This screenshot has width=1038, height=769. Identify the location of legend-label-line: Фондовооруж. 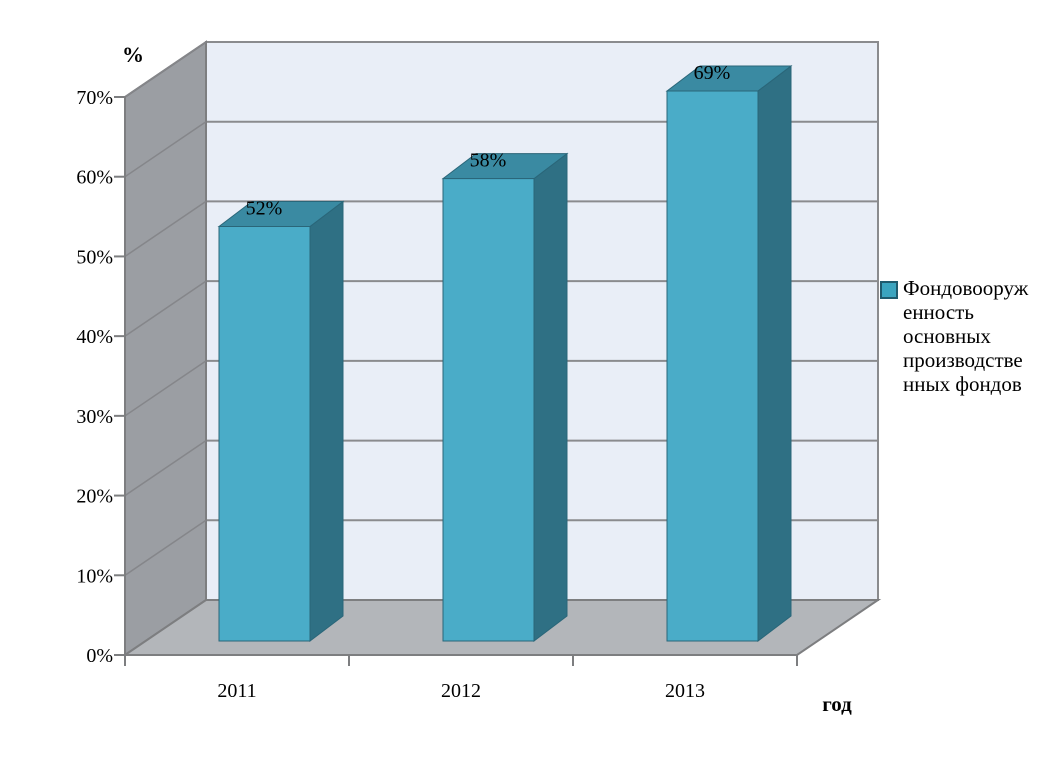
(966, 288).